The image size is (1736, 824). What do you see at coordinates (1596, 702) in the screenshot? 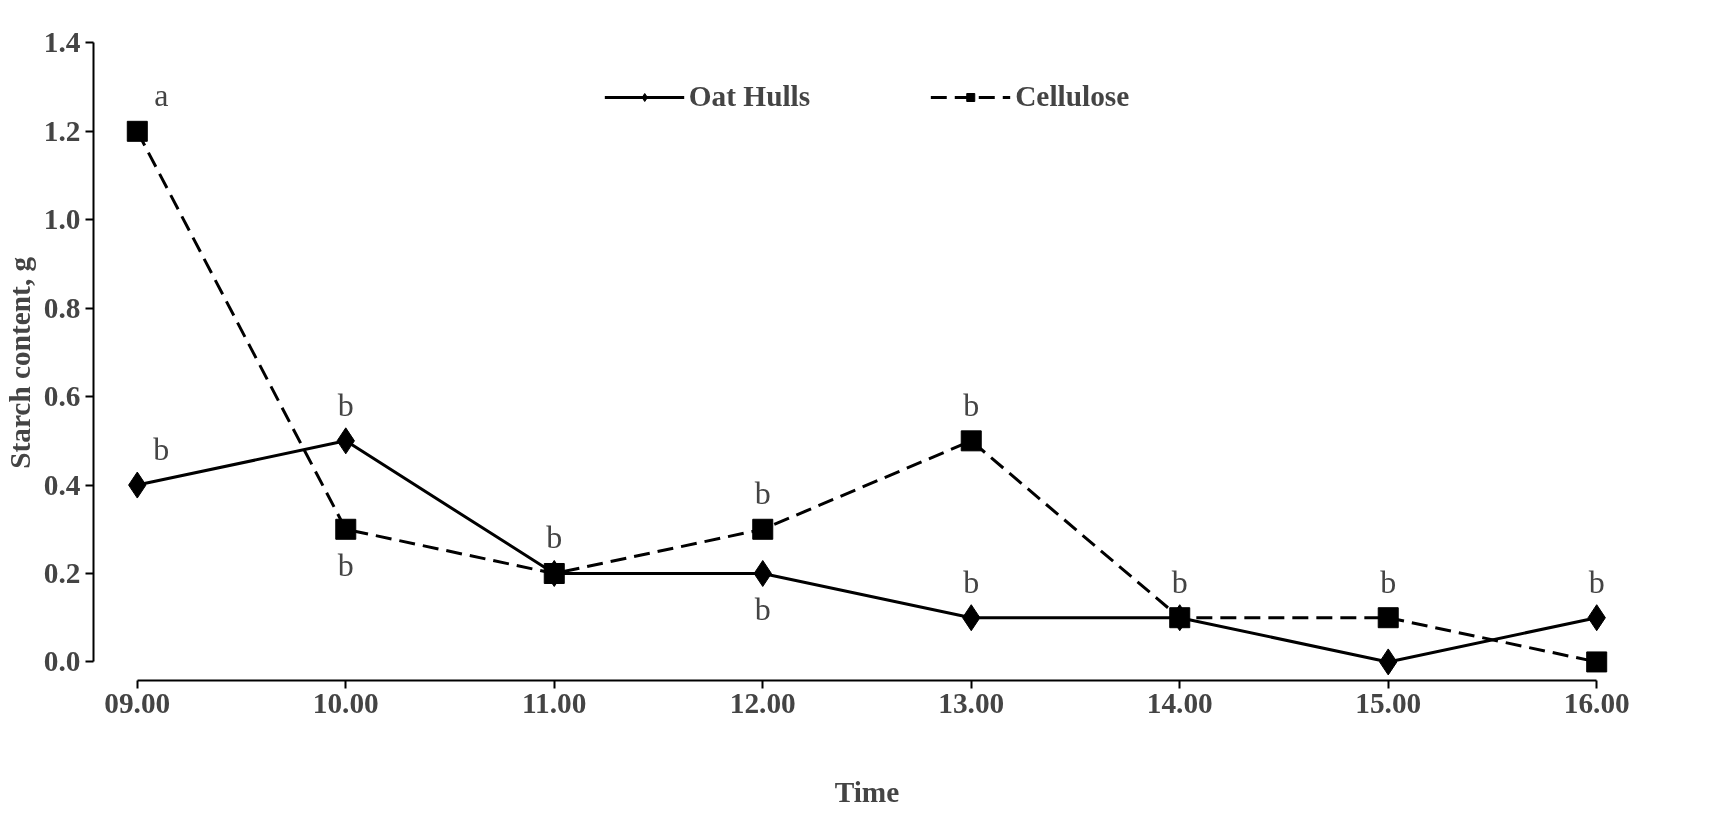
I see `x-tick-label: 16.00` at bounding box center [1596, 702].